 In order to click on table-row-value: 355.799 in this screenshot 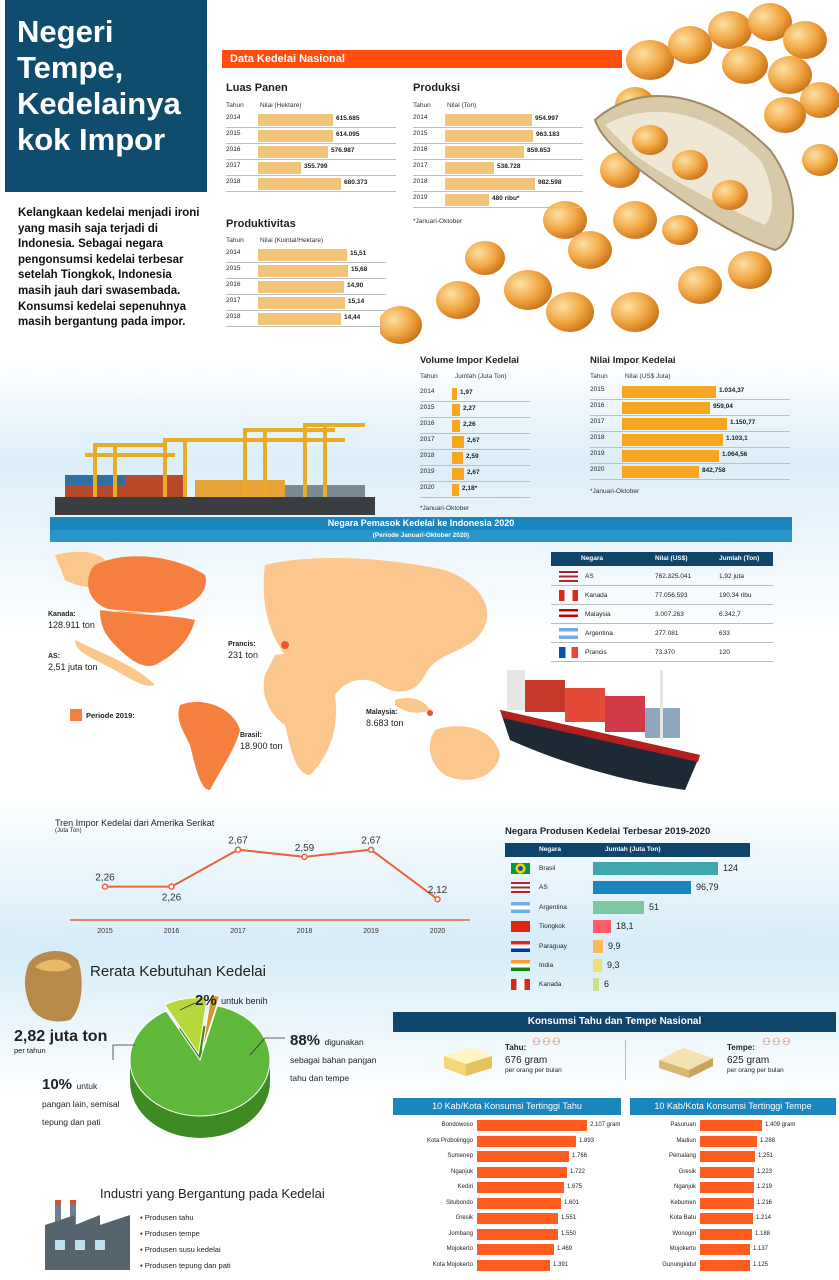, I will do `click(316, 166)`.